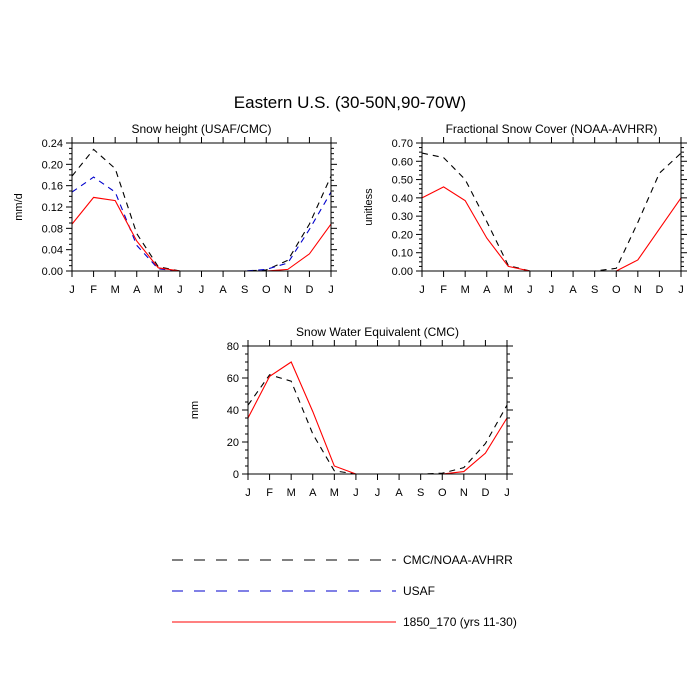 This screenshot has width=700, height=700. What do you see at coordinates (369, 207) in the screenshot?
I see `y-axis-label: unitless` at bounding box center [369, 207].